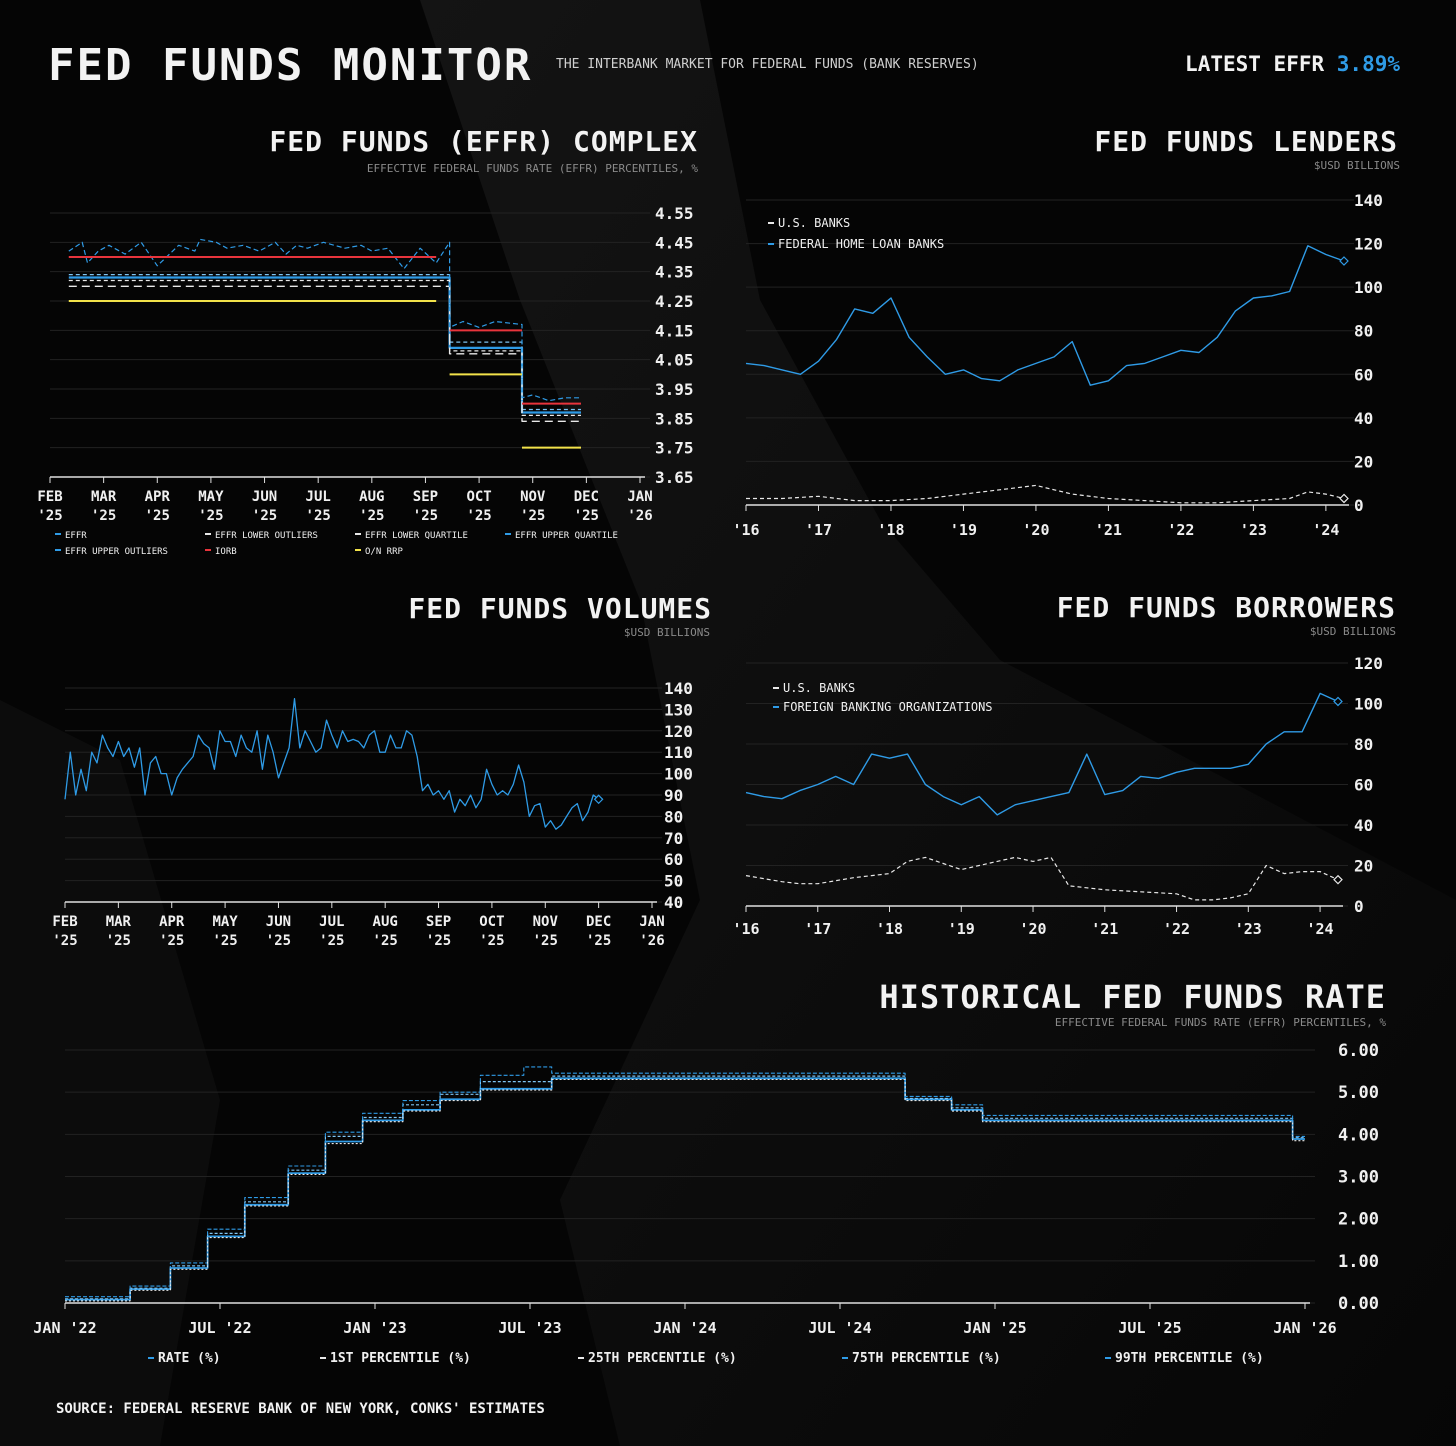  I want to click on lenders-subtitle: $USD BILLIONS, so click(1356, 165).